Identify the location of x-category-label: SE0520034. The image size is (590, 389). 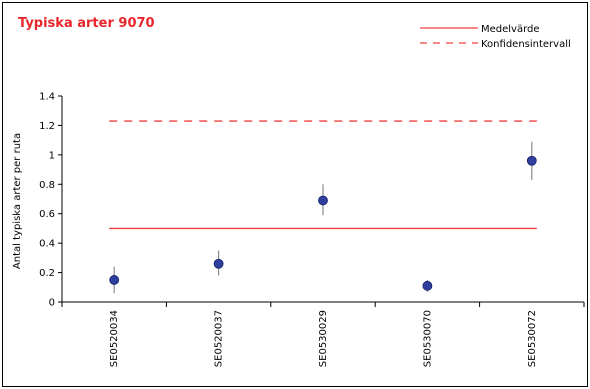
(114, 338).